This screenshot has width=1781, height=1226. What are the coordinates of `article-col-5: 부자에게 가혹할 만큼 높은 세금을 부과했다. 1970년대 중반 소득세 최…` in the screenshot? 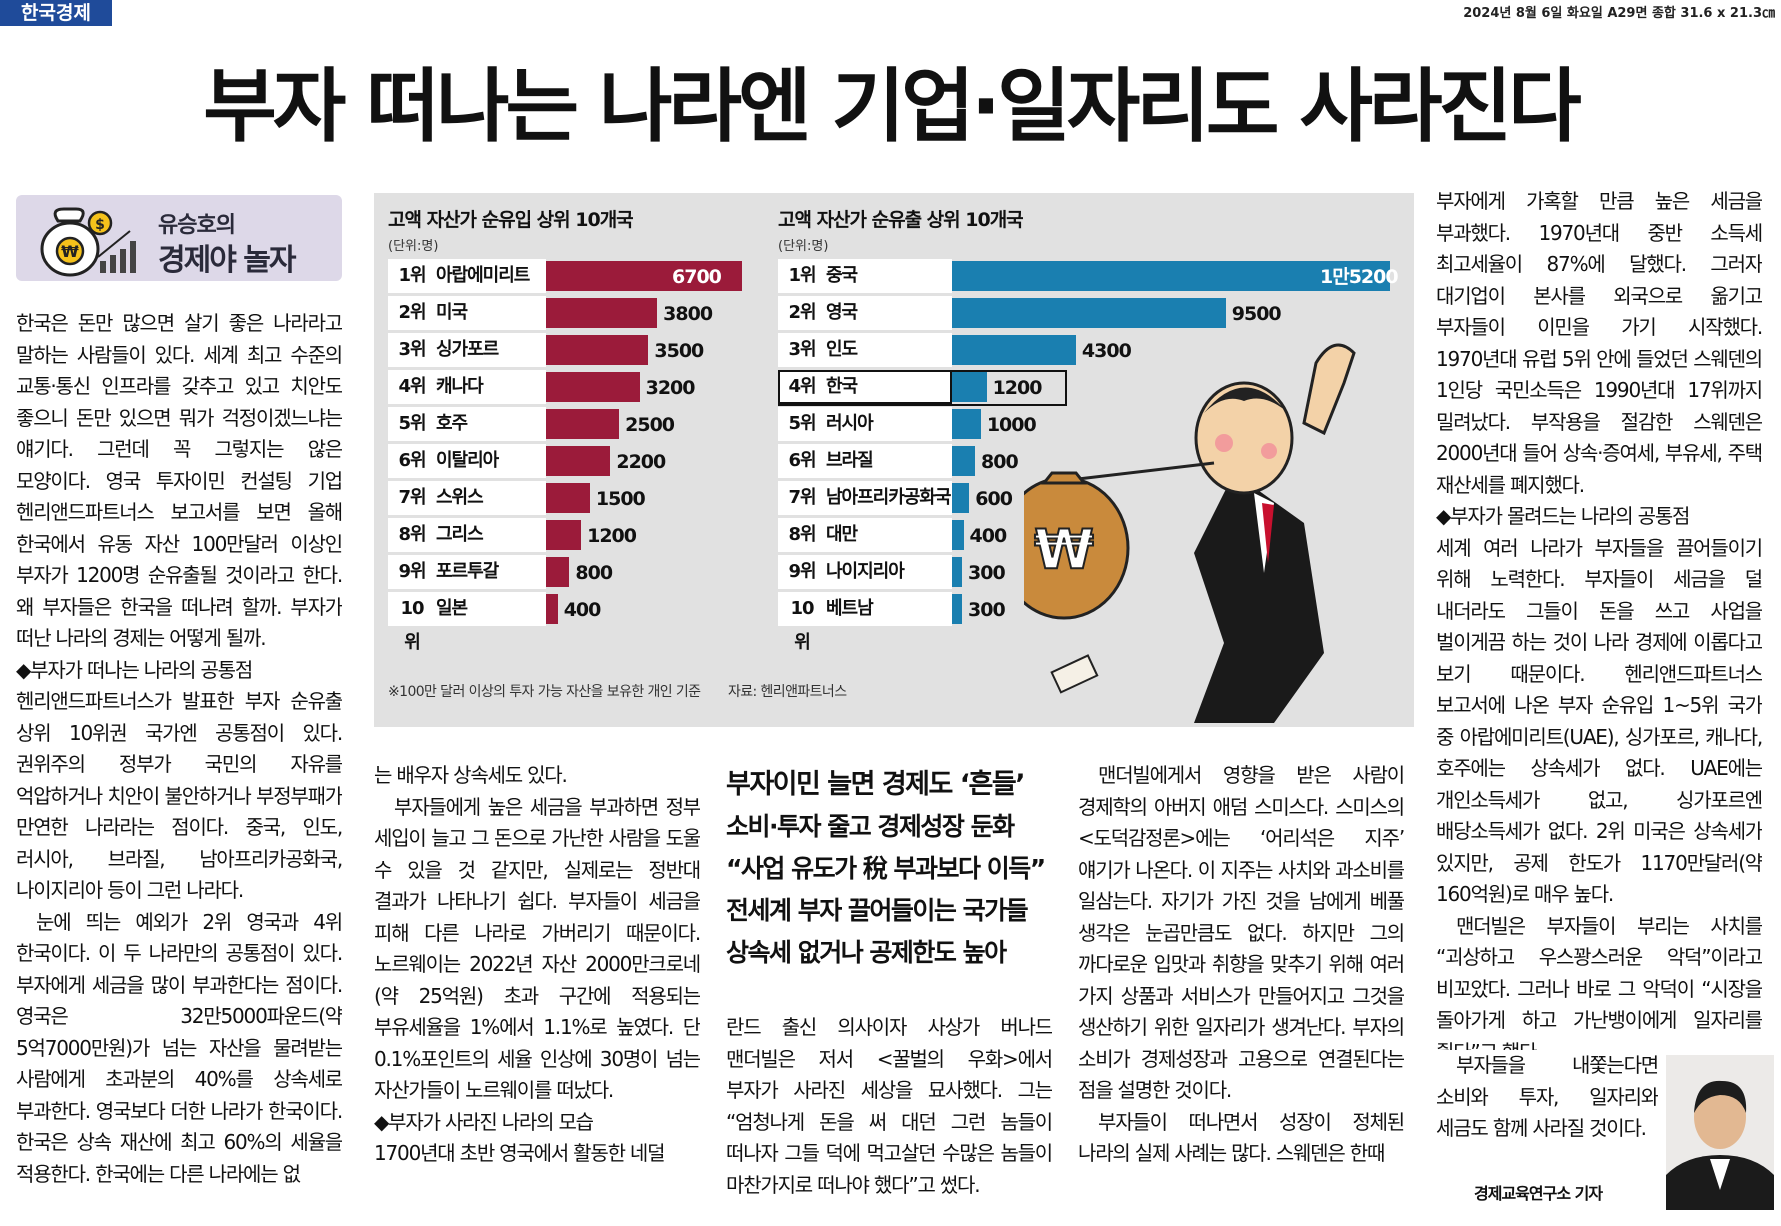 It's located at (1599, 618).